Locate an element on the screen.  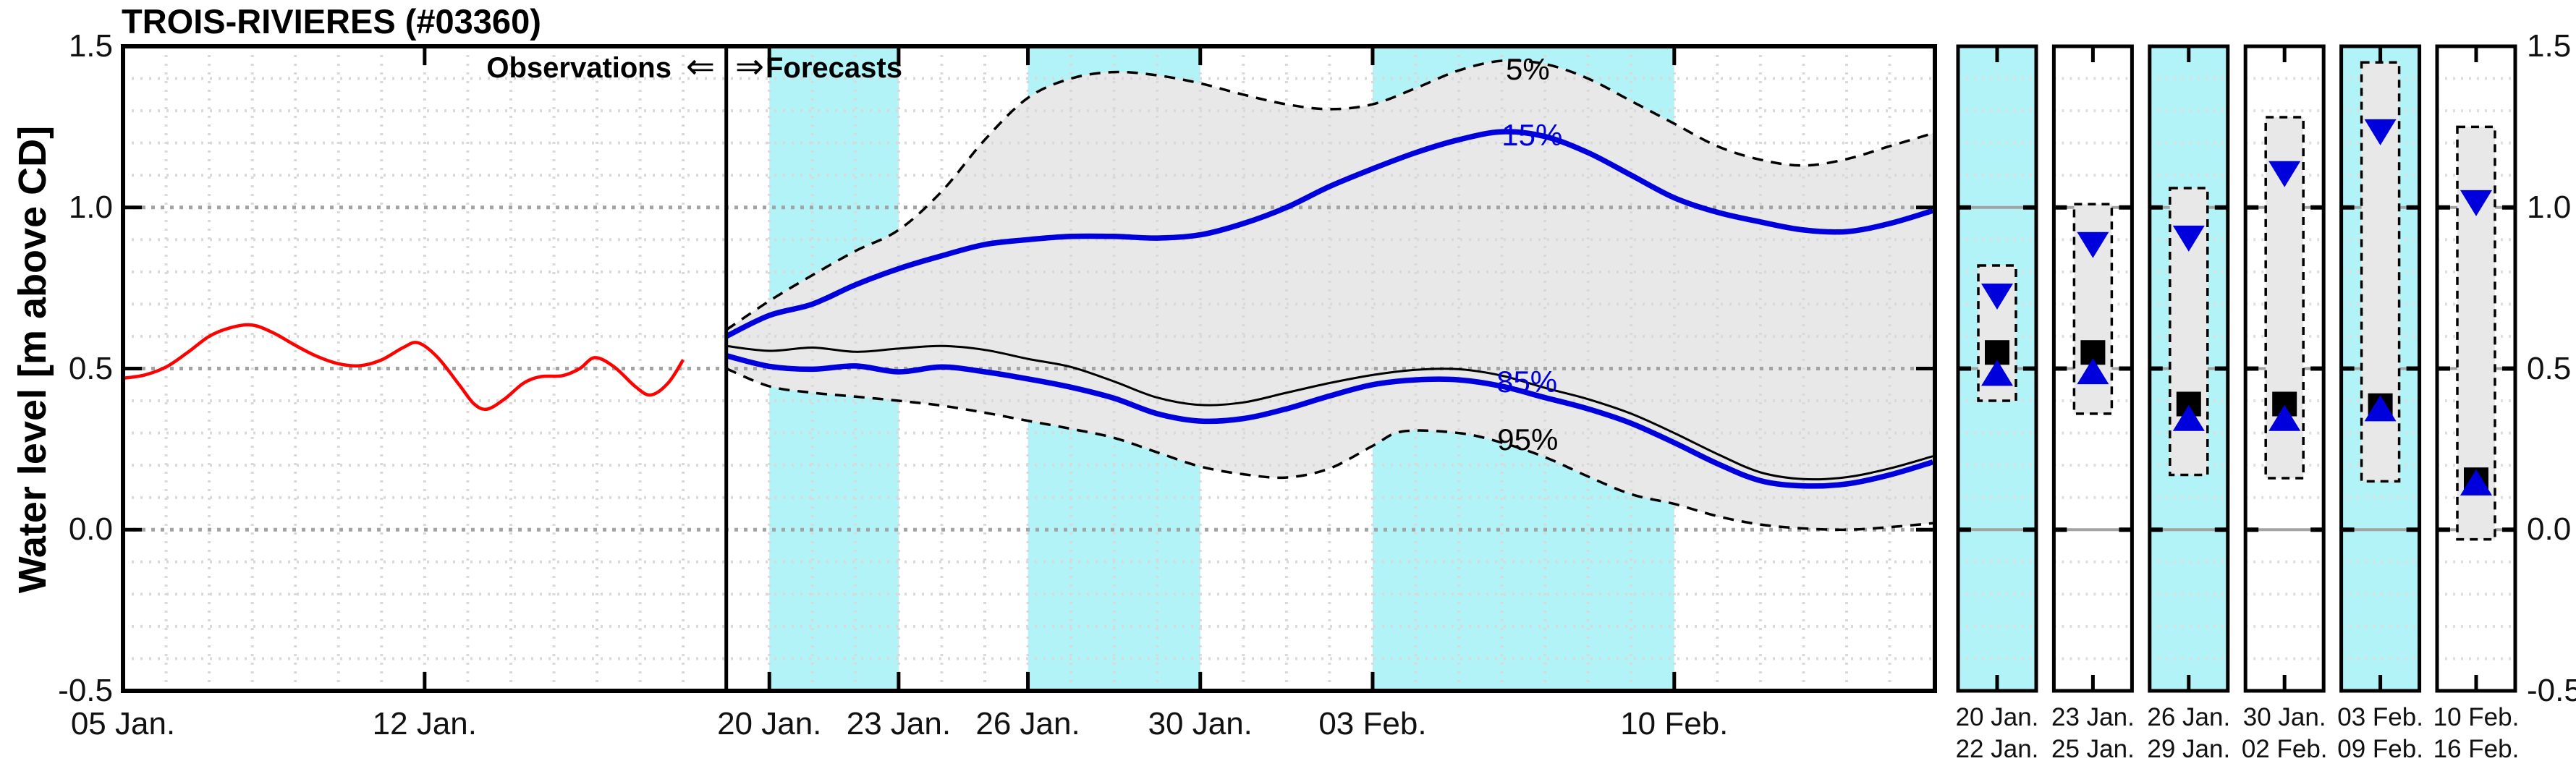
panel-end-date-label: 16 Feb. is located at coordinates (2476, 748).